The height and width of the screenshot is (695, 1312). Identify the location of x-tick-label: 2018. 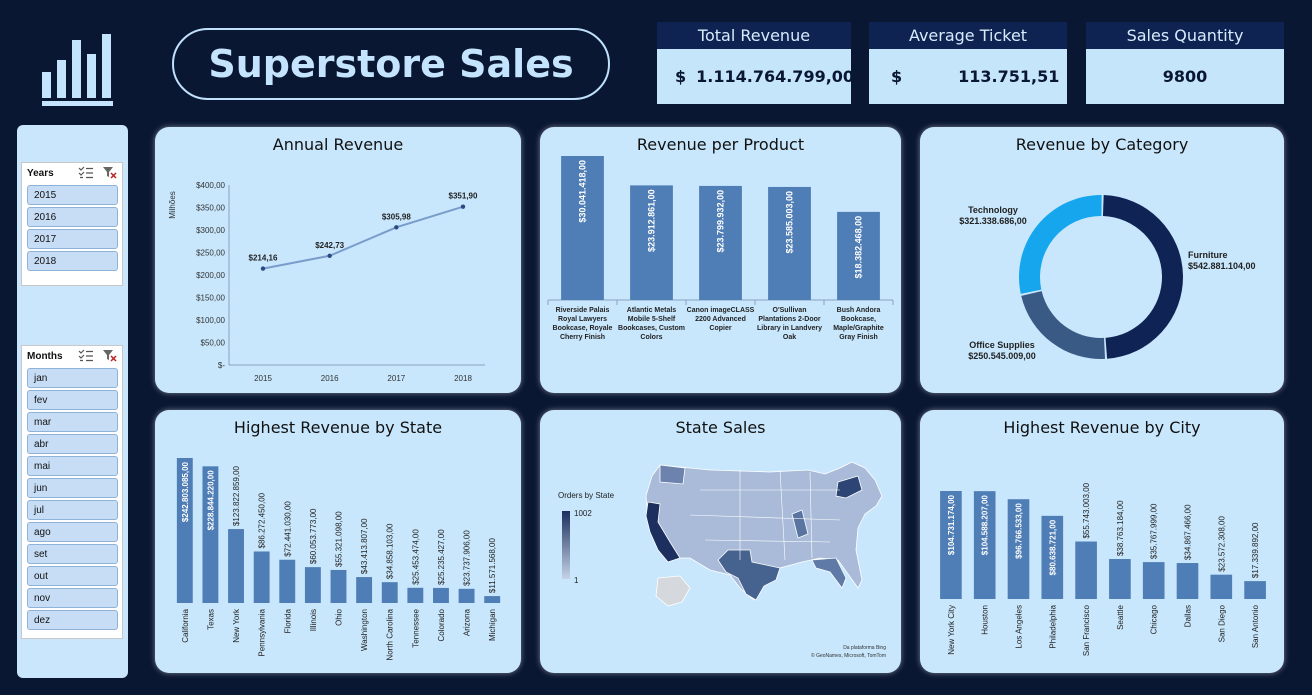
(463, 378).